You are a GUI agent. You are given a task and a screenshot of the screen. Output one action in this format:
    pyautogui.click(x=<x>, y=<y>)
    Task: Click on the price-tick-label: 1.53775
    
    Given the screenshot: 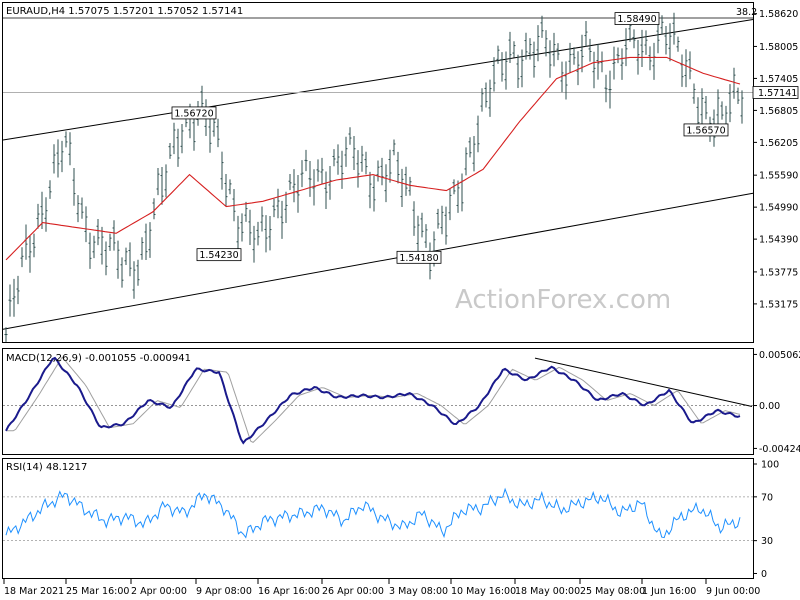 What is the action you would take?
    pyautogui.click(x=778, y=272)
    